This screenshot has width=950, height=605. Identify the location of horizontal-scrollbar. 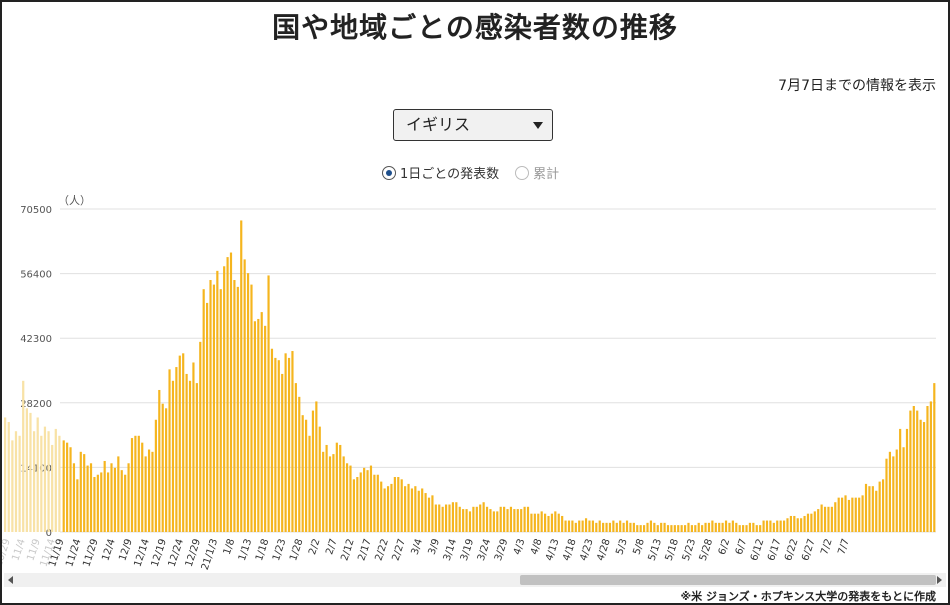
(475, 580).